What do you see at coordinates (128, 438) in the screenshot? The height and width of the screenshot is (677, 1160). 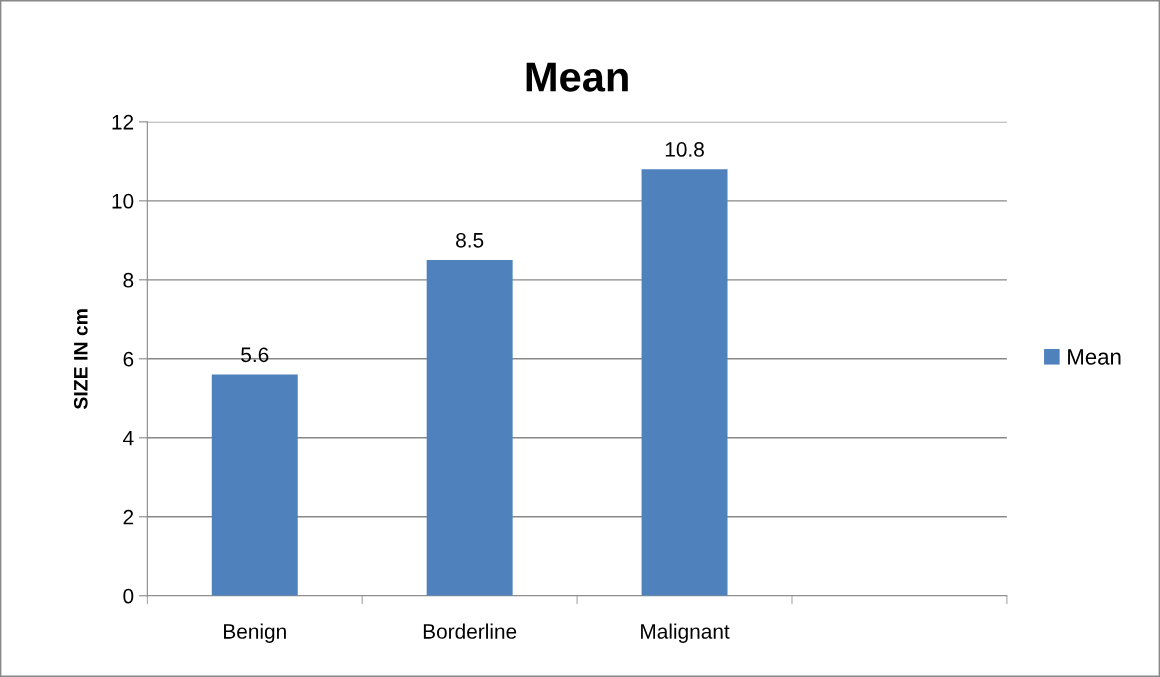 I see `y-tick-label: 4` at bounding box center [128, 438].